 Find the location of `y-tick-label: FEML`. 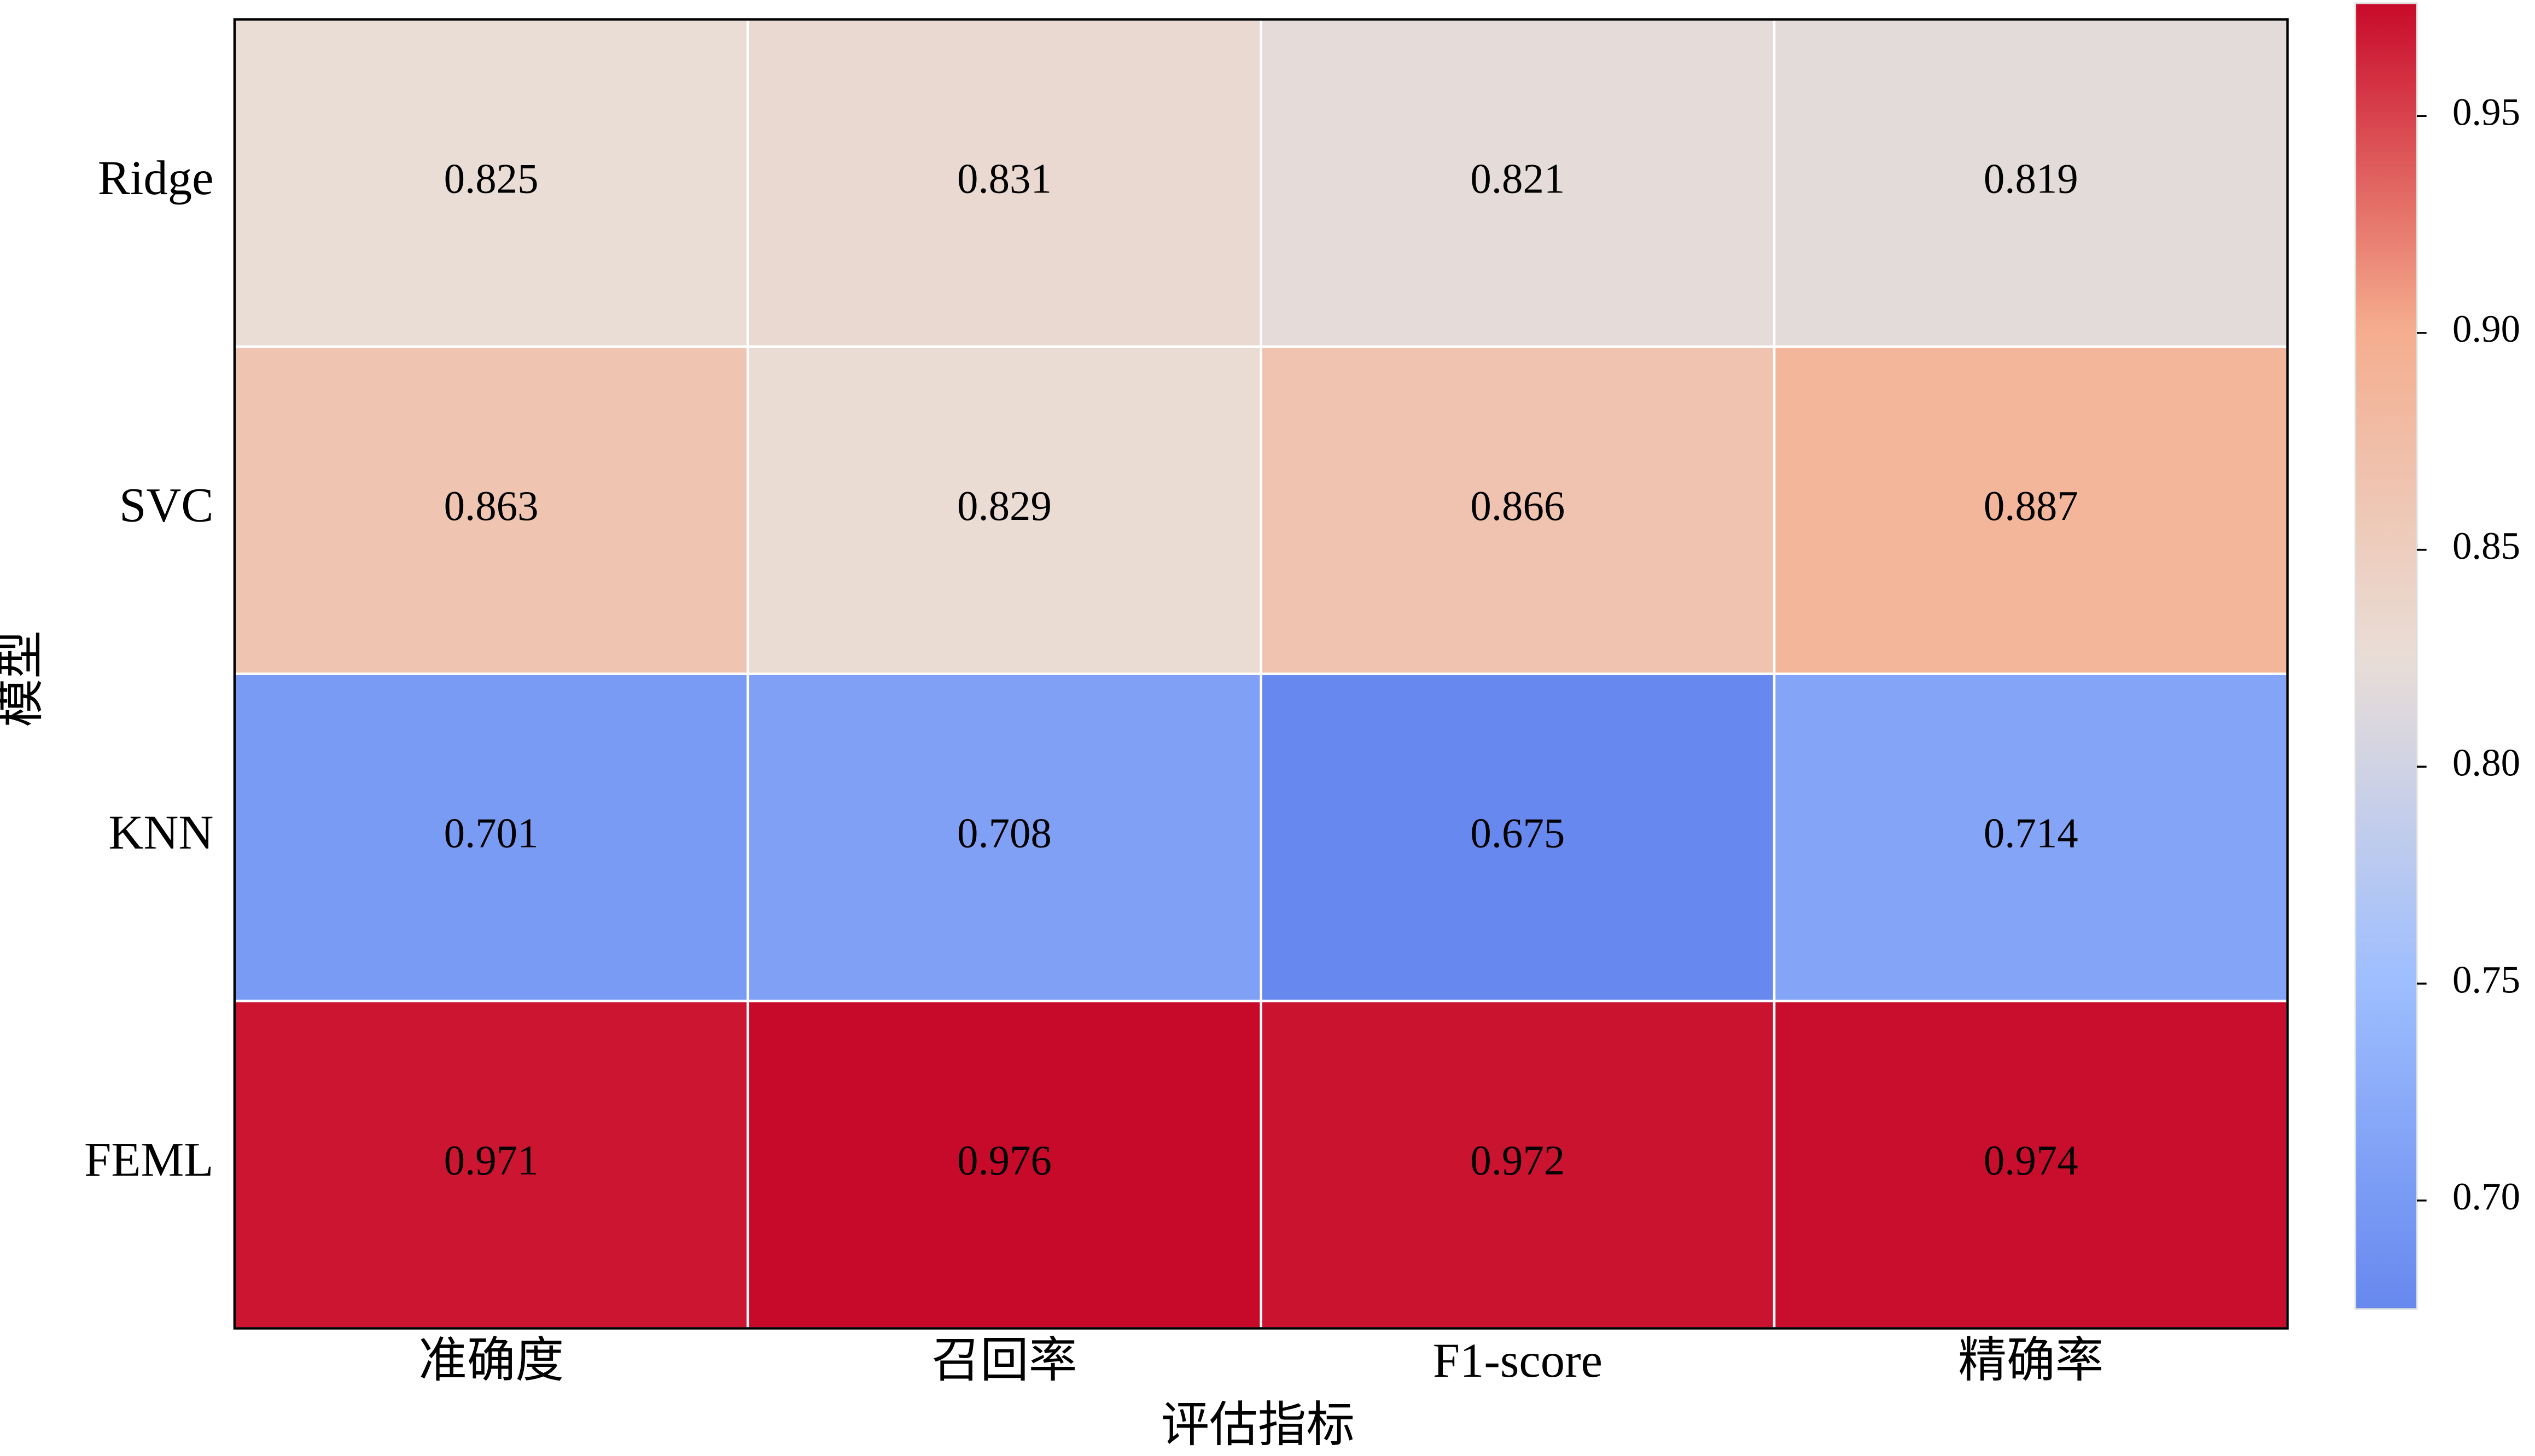

y-tick-label: FEML is located at coordinates (148, 1160).